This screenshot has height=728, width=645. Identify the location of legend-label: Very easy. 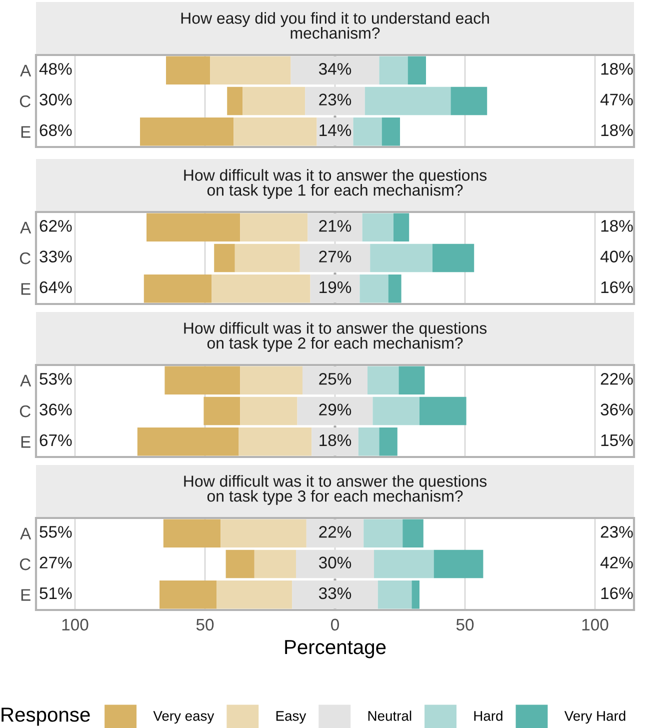
(183, 717).